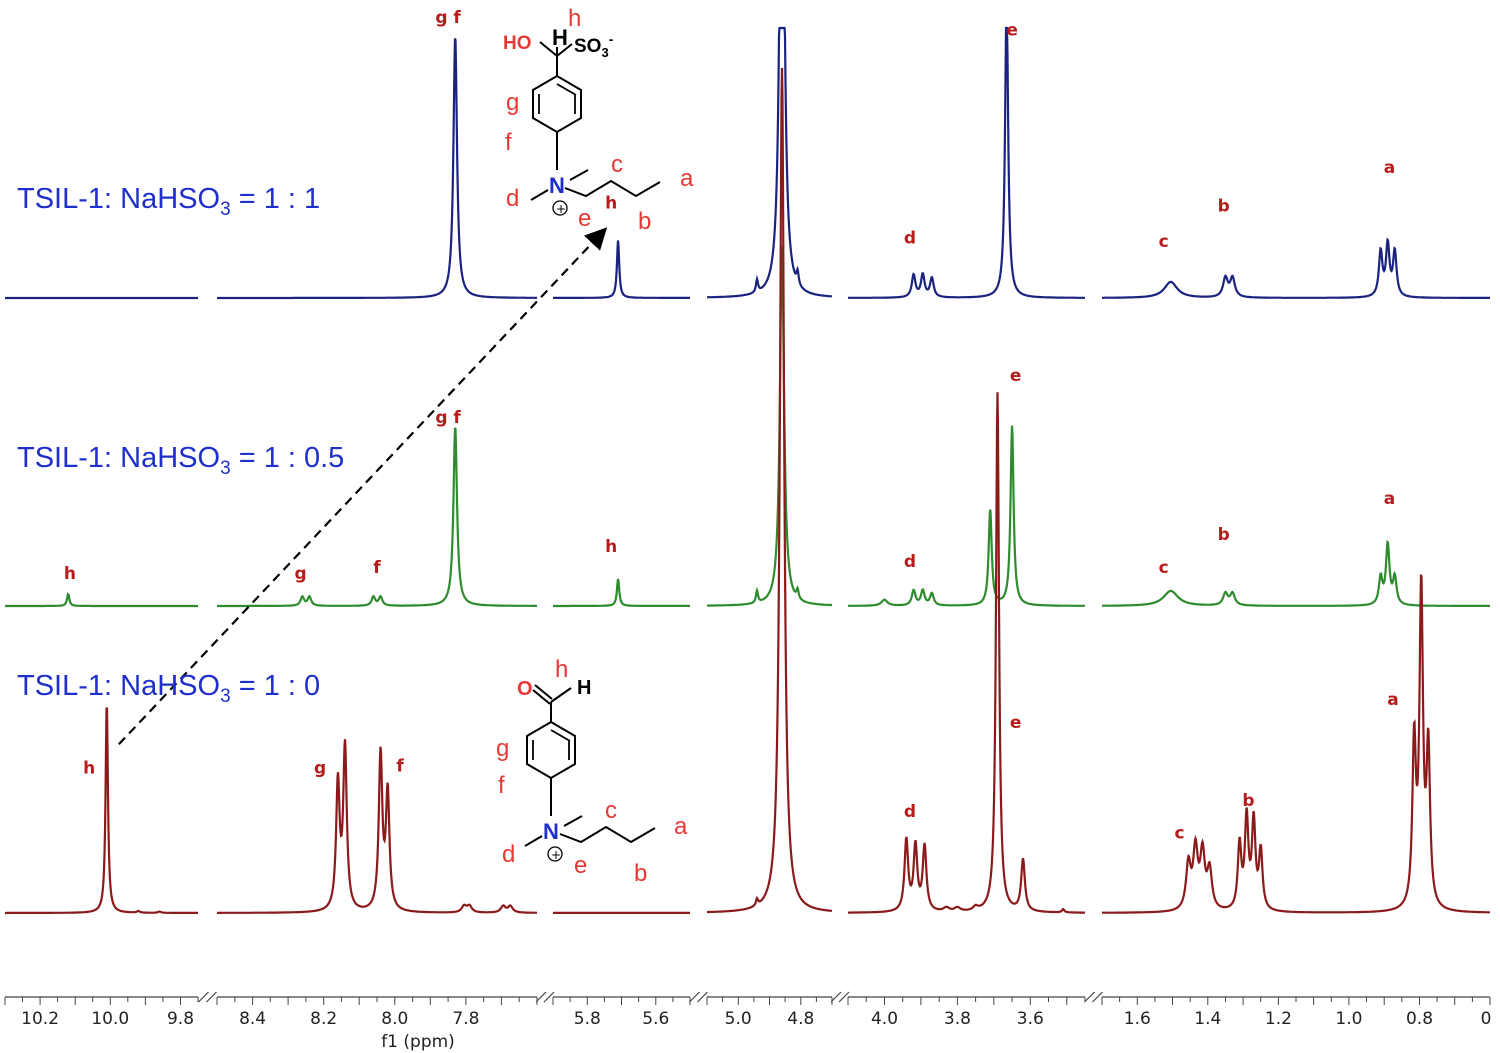 This screenshot has height=1053, width=1500. I want to click on tick-label-0-1: 10.0, so click(110, 1019).